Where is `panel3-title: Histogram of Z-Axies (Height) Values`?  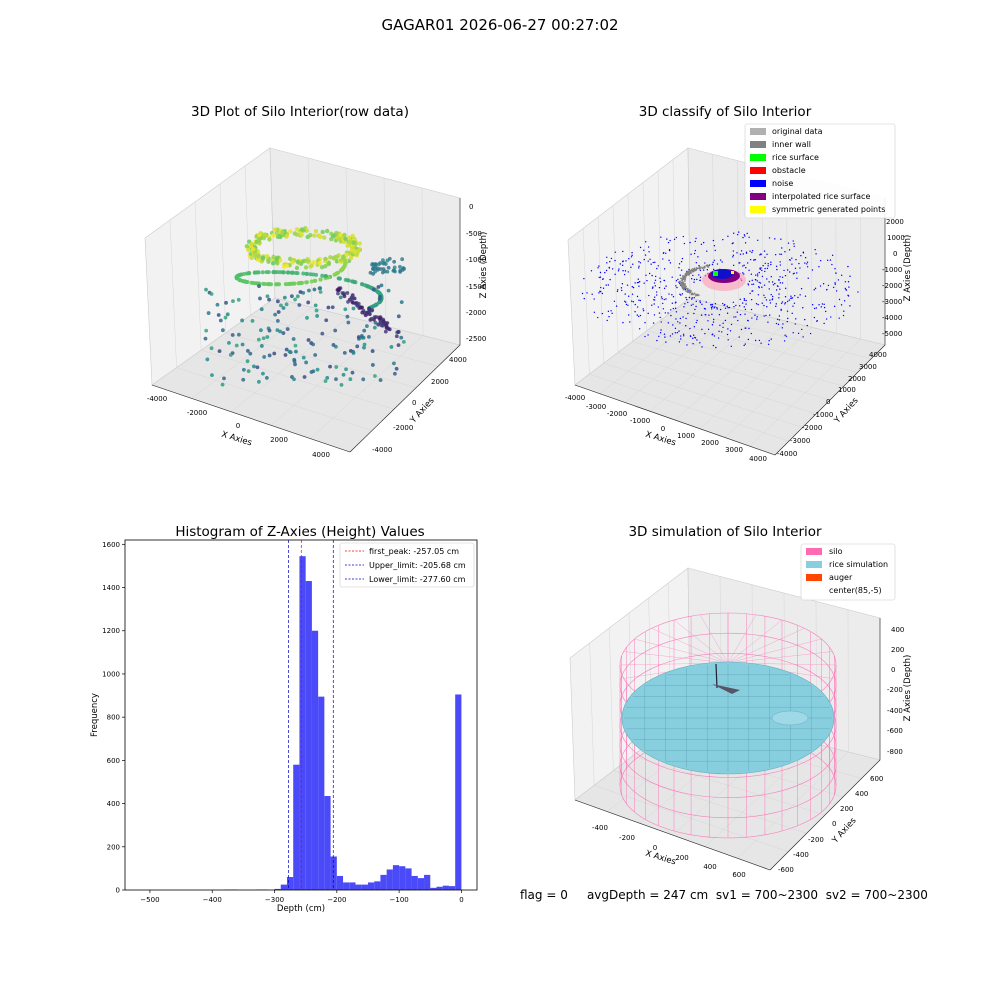 panel3-title: Histogram of Z-Axies (Height) Values is located at coordinates (300, 532).